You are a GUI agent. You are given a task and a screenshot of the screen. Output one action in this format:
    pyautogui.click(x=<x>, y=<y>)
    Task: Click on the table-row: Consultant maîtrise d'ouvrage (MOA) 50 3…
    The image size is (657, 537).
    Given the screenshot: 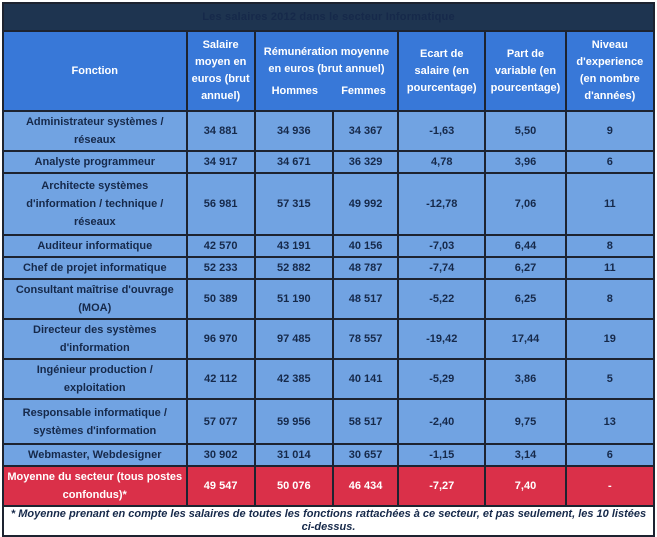 What is the action you would take?
    pyautogui.click(x=329, y=299)
    